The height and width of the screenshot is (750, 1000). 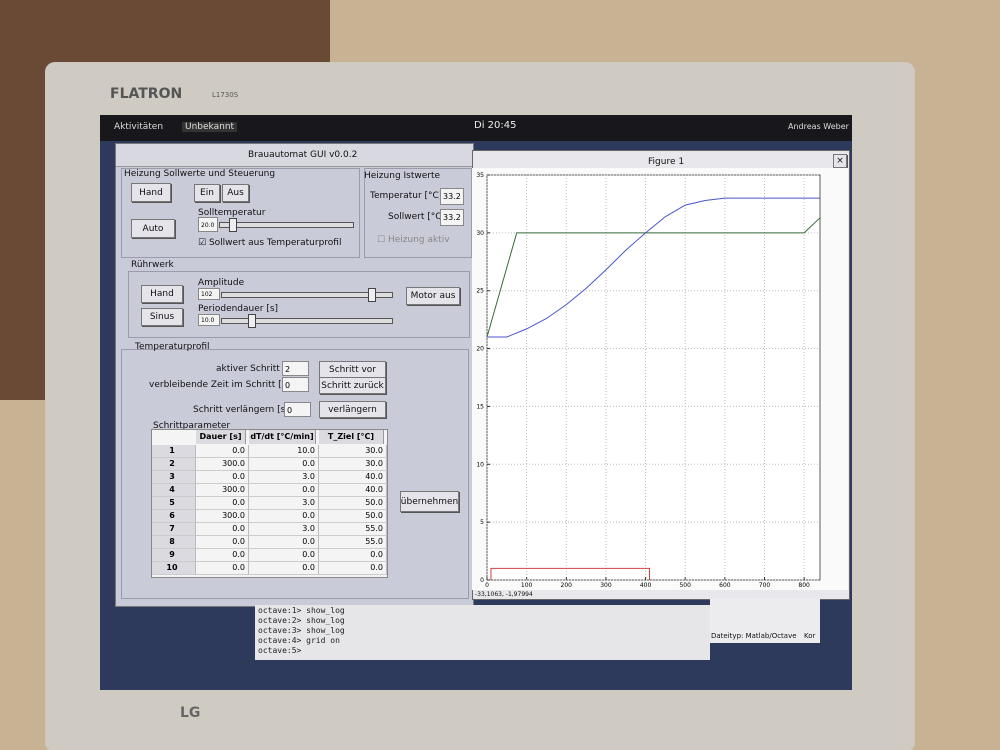 I want to click on label: Temperatur [°C], so click(x=406, y=196).